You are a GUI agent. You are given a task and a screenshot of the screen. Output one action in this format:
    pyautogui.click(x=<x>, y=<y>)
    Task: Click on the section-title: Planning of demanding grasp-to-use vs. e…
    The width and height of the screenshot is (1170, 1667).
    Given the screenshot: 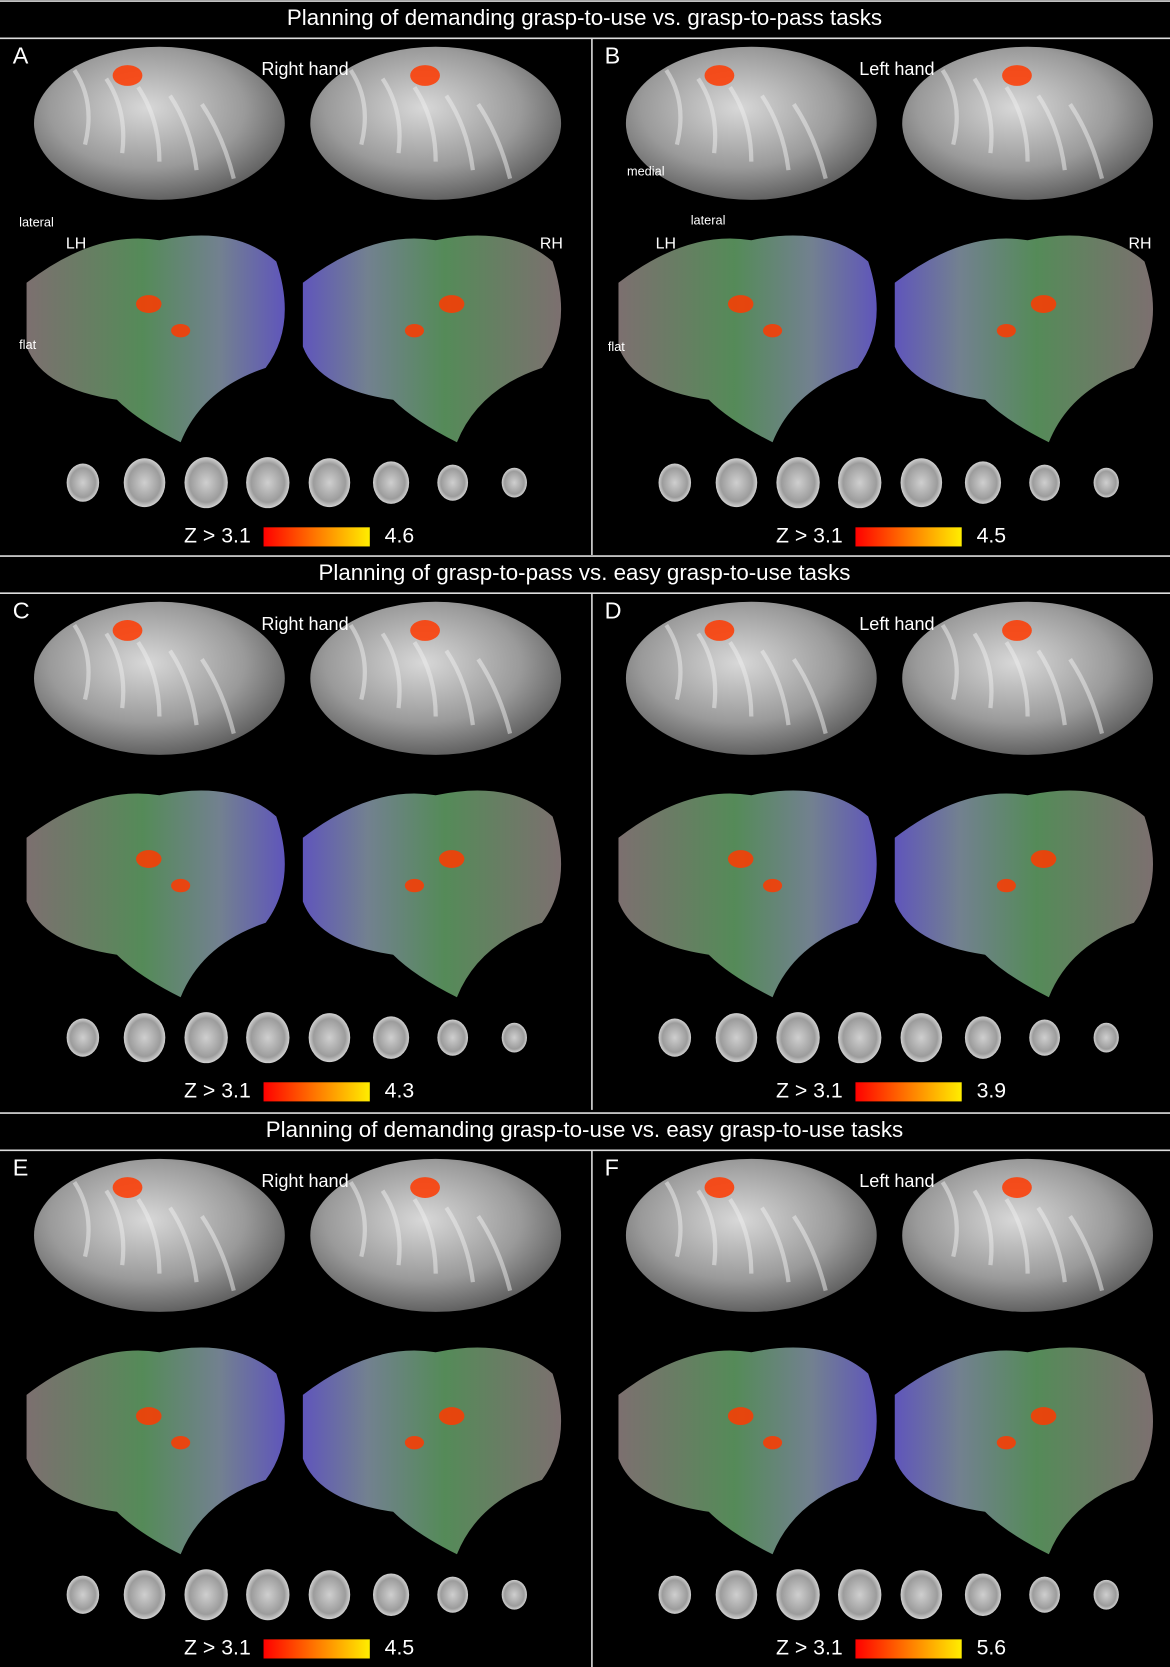 What is the action you would take?
    pyautogui.click(x=584, y=1129)
    